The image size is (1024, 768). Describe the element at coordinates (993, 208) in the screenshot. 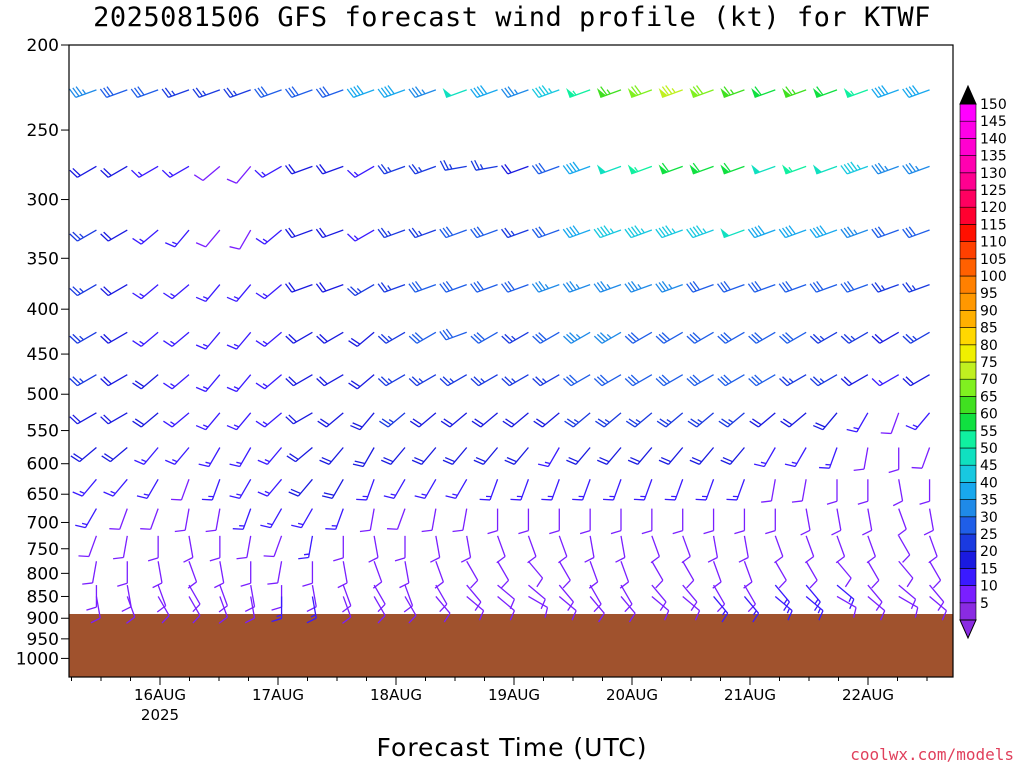

I see `colorbar-label: 120` at that location.